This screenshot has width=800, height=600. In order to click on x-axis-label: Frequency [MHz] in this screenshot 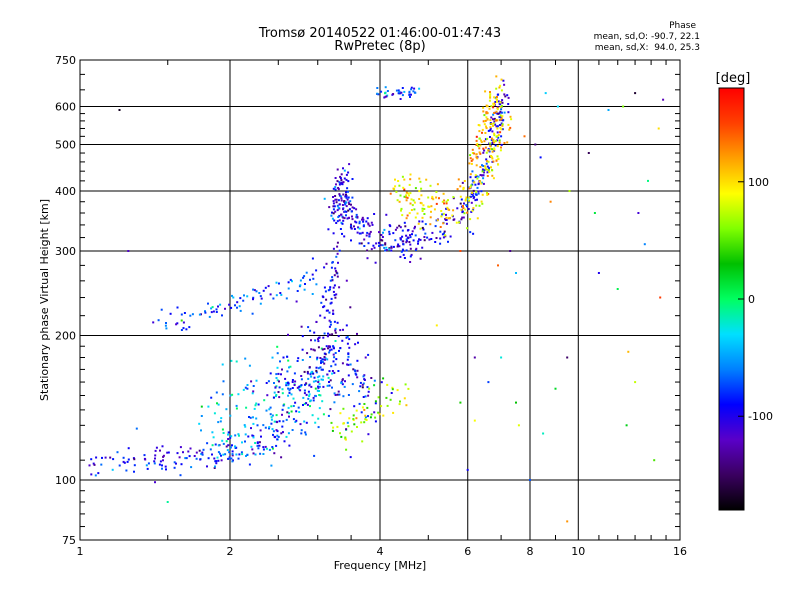, I will do `click(380, 565)`.